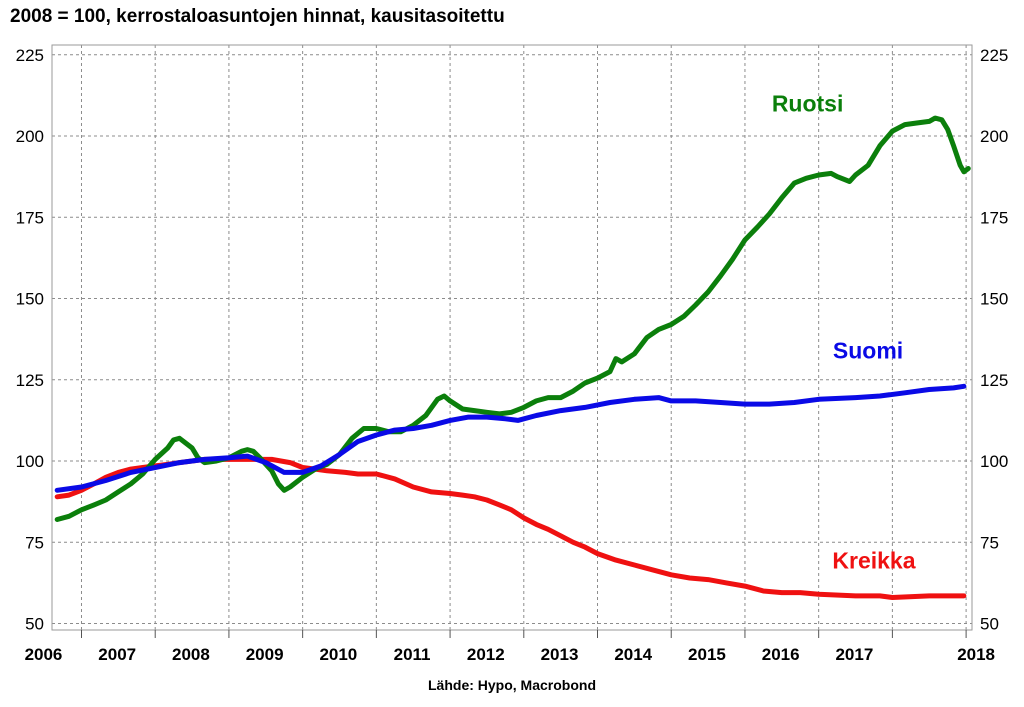  I want to click on y-tick-label-right: 50, so click(989, 624).